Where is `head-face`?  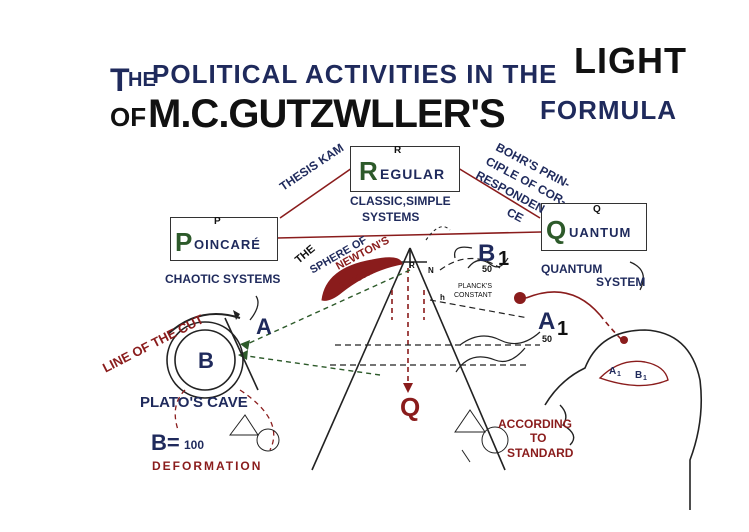 head-face is located at coordinates (567, 425).